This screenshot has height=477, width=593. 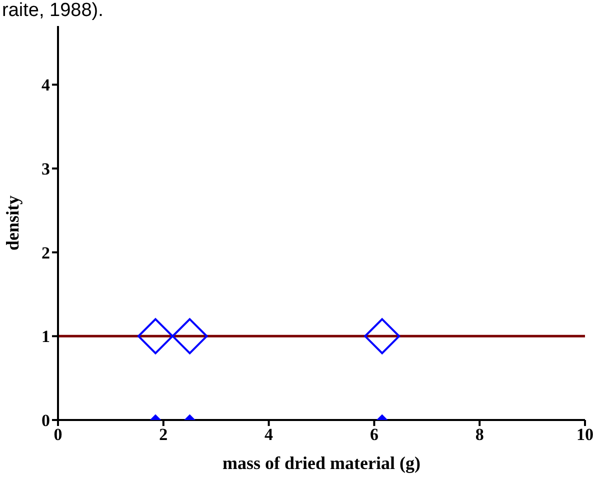 I want to click on y-tick-label: 1, so click(x=46, y=336).